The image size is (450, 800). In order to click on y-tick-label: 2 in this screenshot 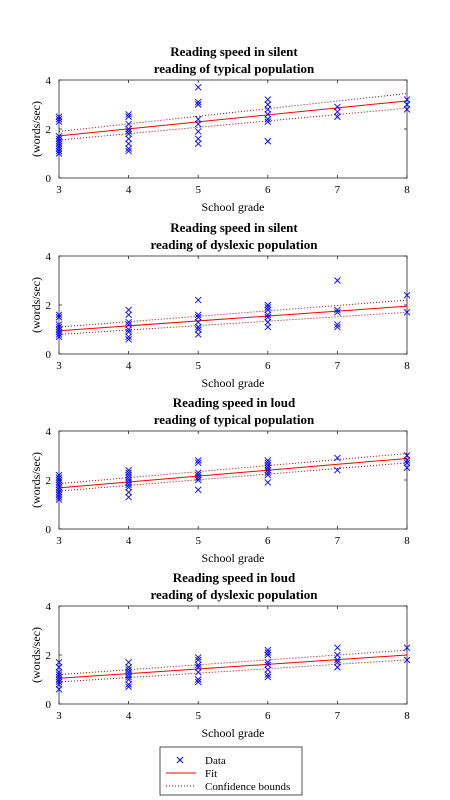, I will do `click(49, 306)`.